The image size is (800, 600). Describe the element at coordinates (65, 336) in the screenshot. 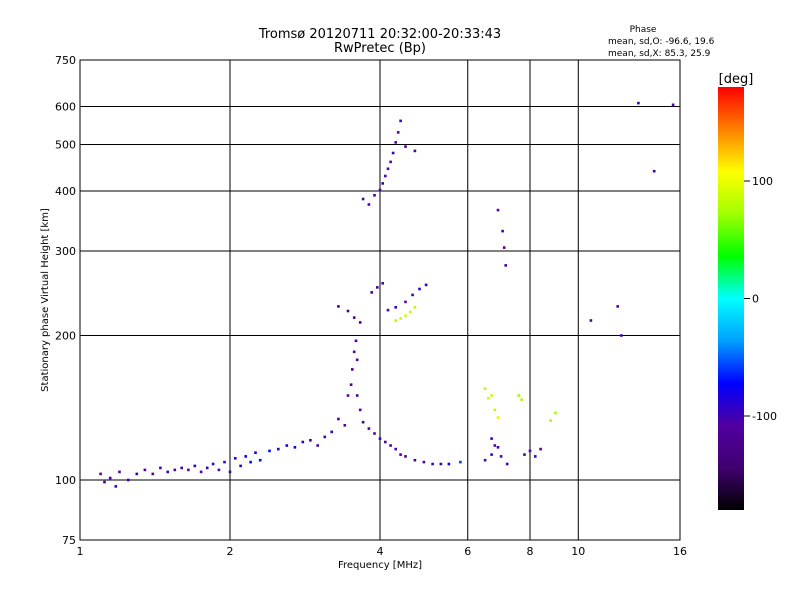

I see `y-tick-label: 200` at that location.